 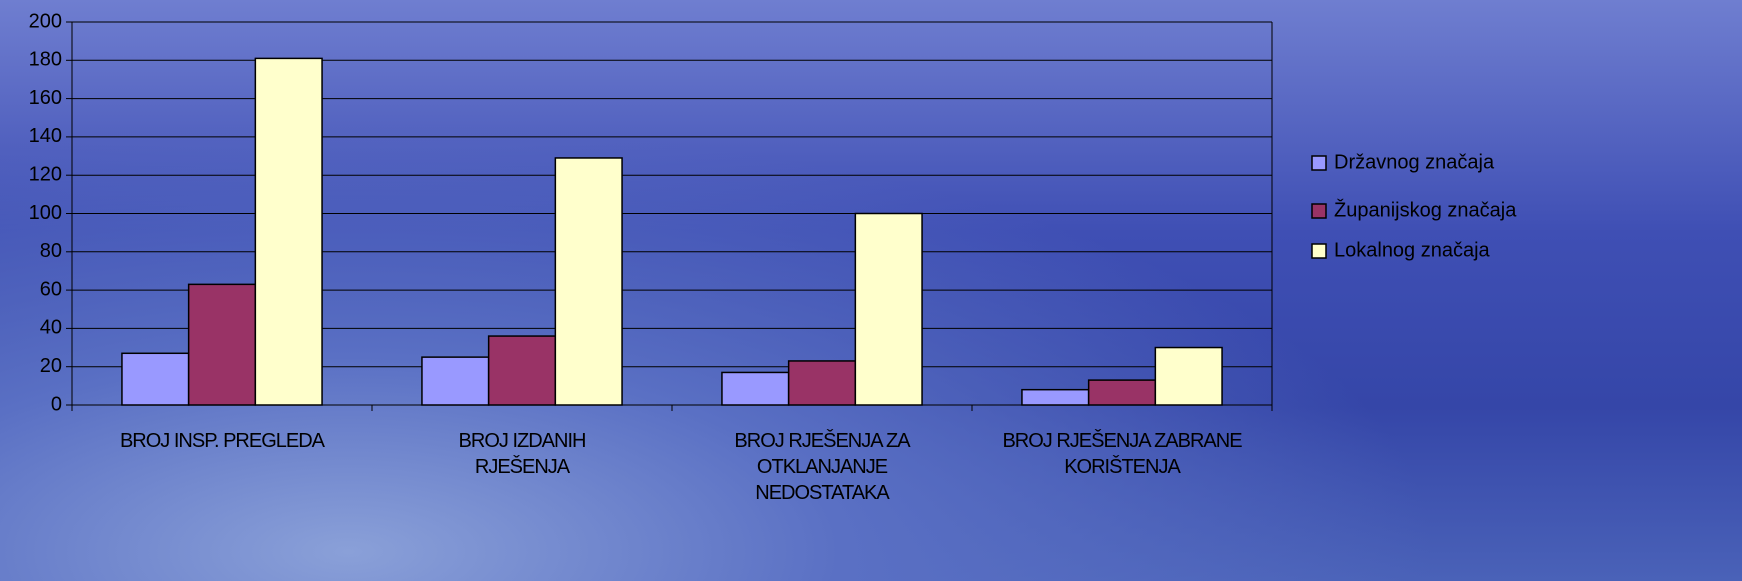 What do you see at coordinates (45, 60) in the screenshot?
I see `y-tick-label: 180` at bounding box center [45, 60].